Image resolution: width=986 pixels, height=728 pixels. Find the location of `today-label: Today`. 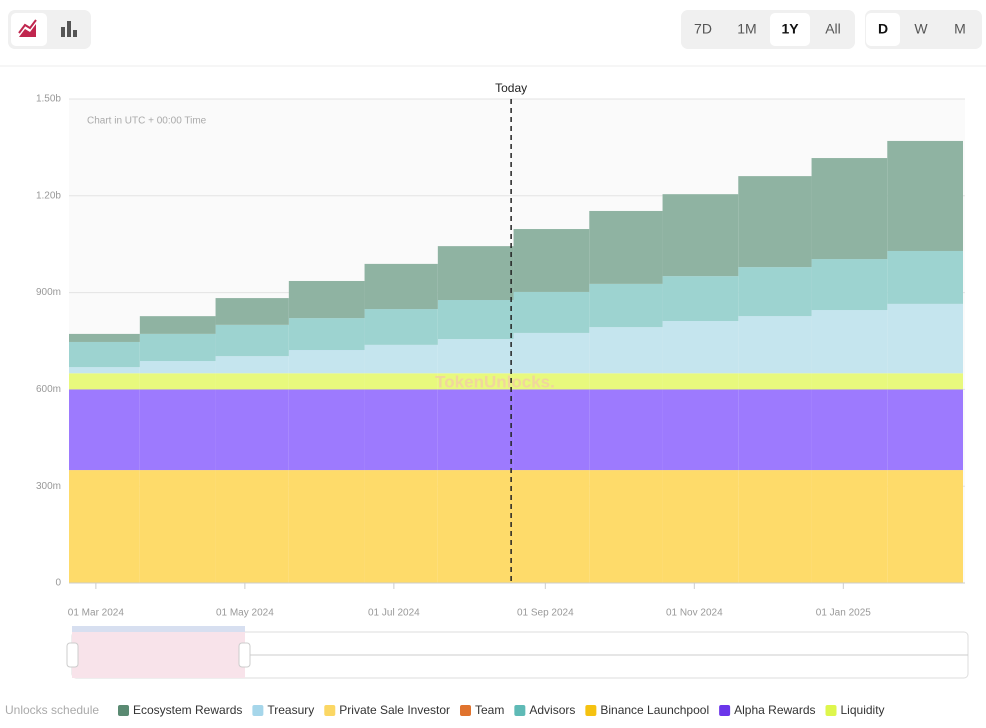

today-label: Today is located at coordinates (511, 88).